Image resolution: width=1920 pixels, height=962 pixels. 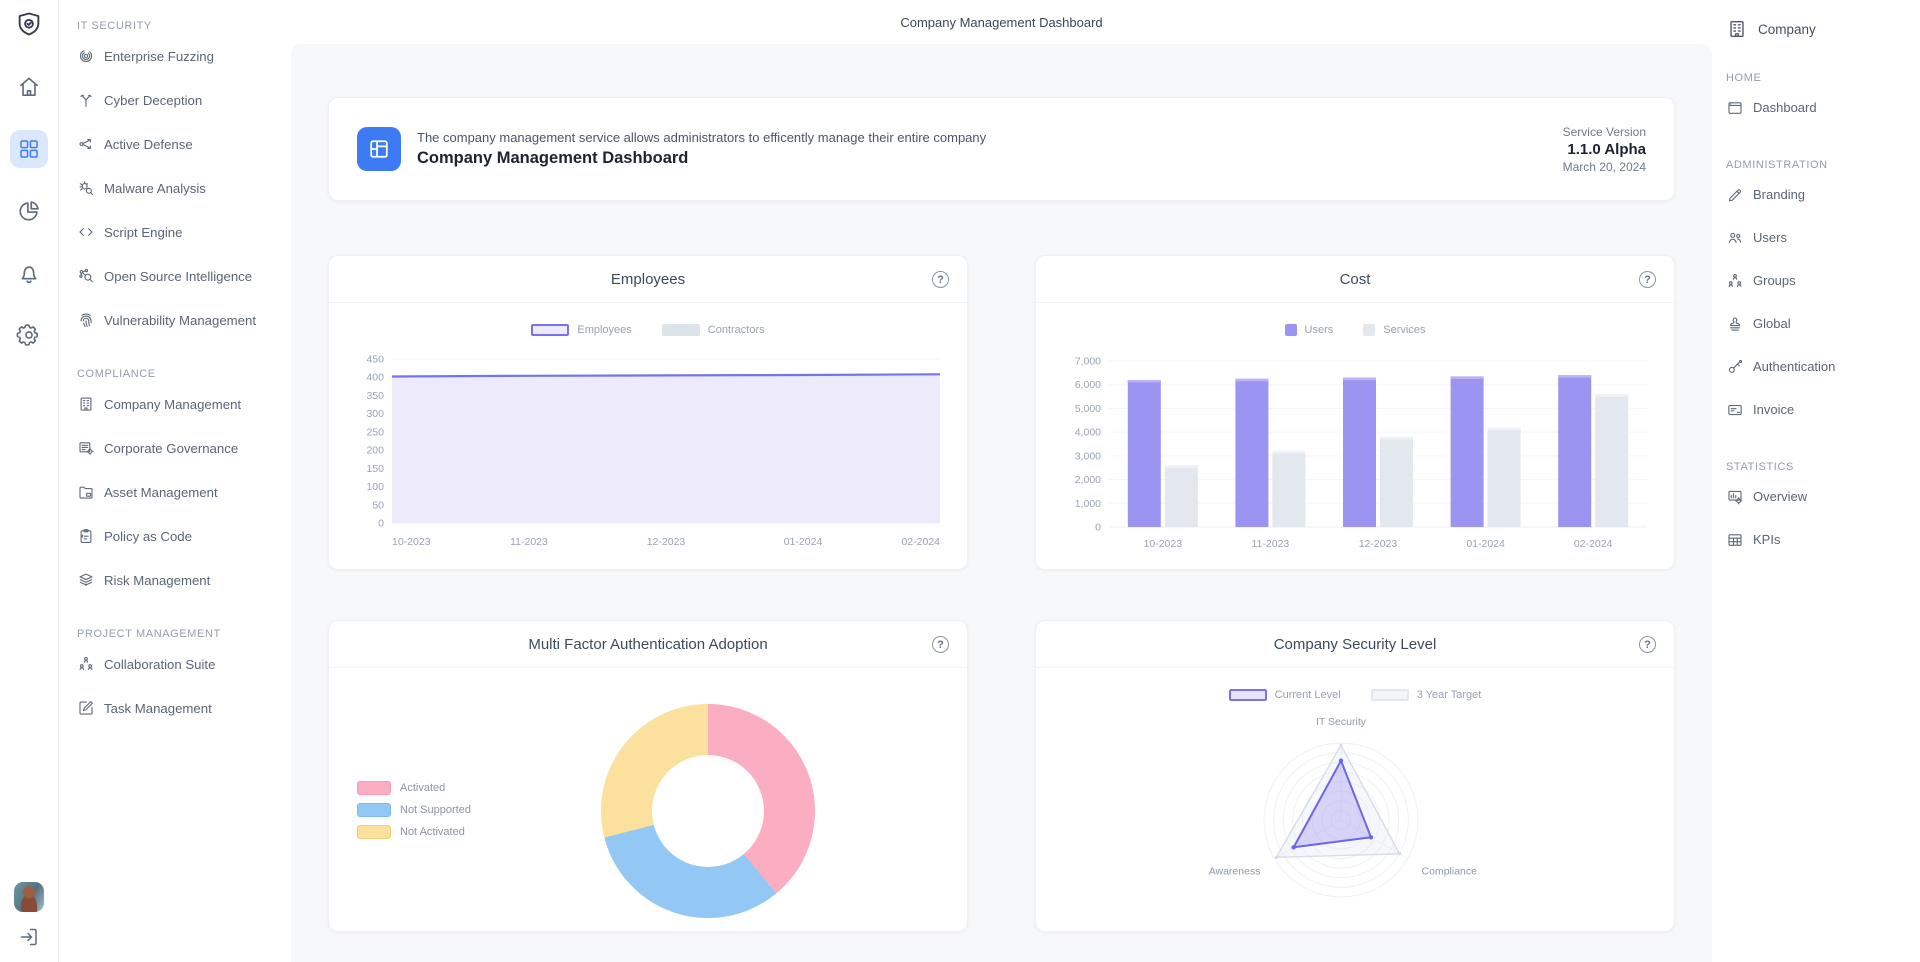 I want to click on svg-text: Awareness, so click(x=1235, y=872).